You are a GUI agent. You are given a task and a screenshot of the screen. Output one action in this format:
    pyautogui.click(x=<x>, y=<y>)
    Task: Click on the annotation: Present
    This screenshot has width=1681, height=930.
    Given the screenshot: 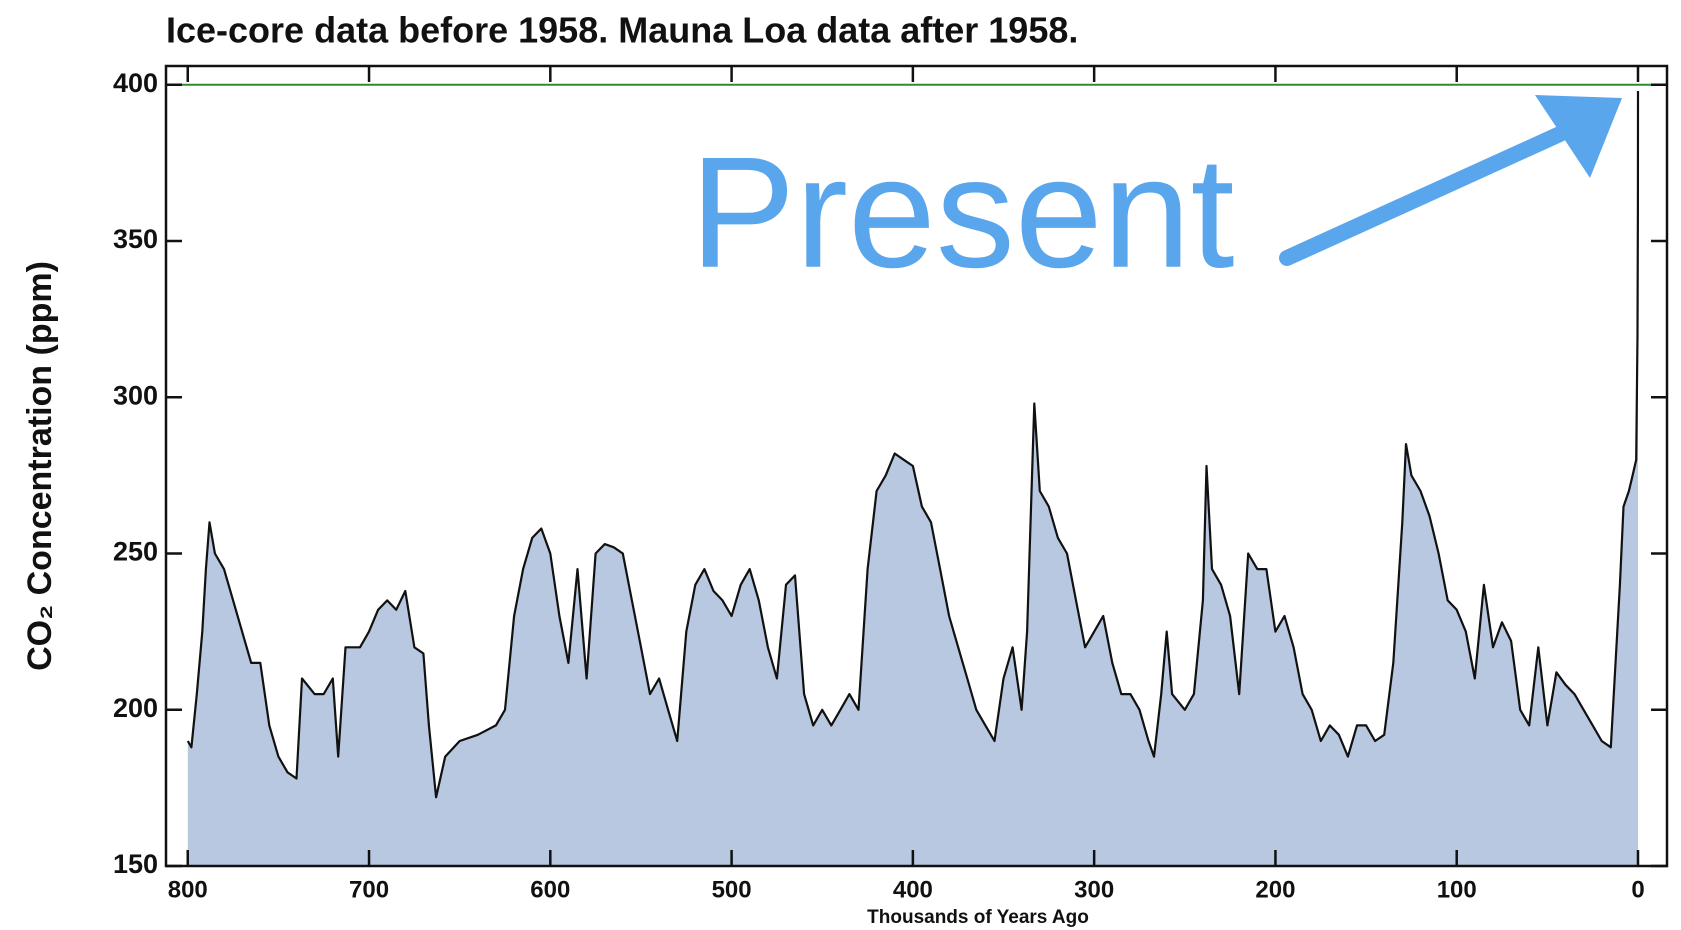 What is the action you would take?
    pyautogui.click(x=962, y=213)
    